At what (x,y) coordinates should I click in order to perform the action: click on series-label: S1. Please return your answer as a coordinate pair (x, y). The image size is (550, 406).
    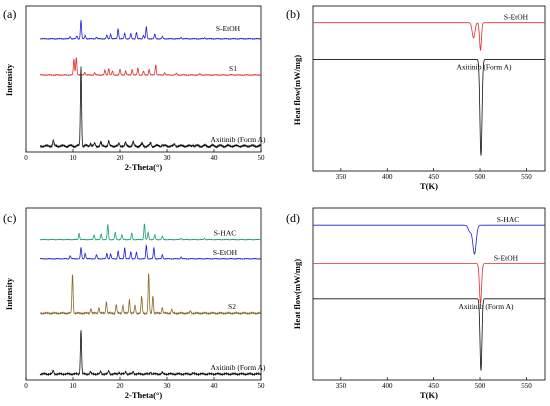
    Looking at the image, I should click on (233, 68).